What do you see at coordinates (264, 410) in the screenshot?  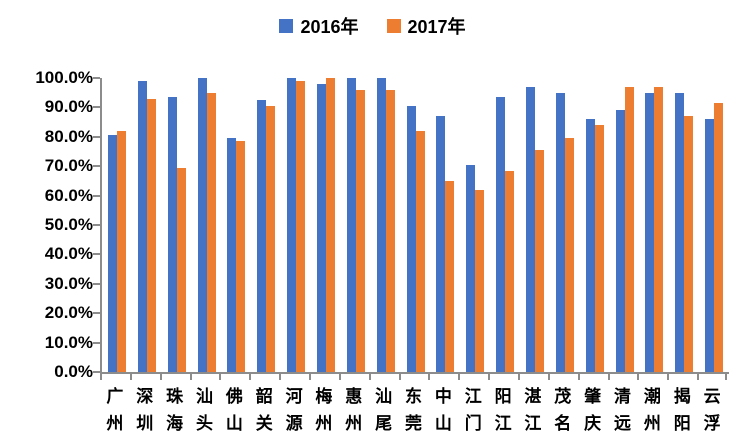 I see `x-axis-label: 韶关` at bounding box center [264, 410].